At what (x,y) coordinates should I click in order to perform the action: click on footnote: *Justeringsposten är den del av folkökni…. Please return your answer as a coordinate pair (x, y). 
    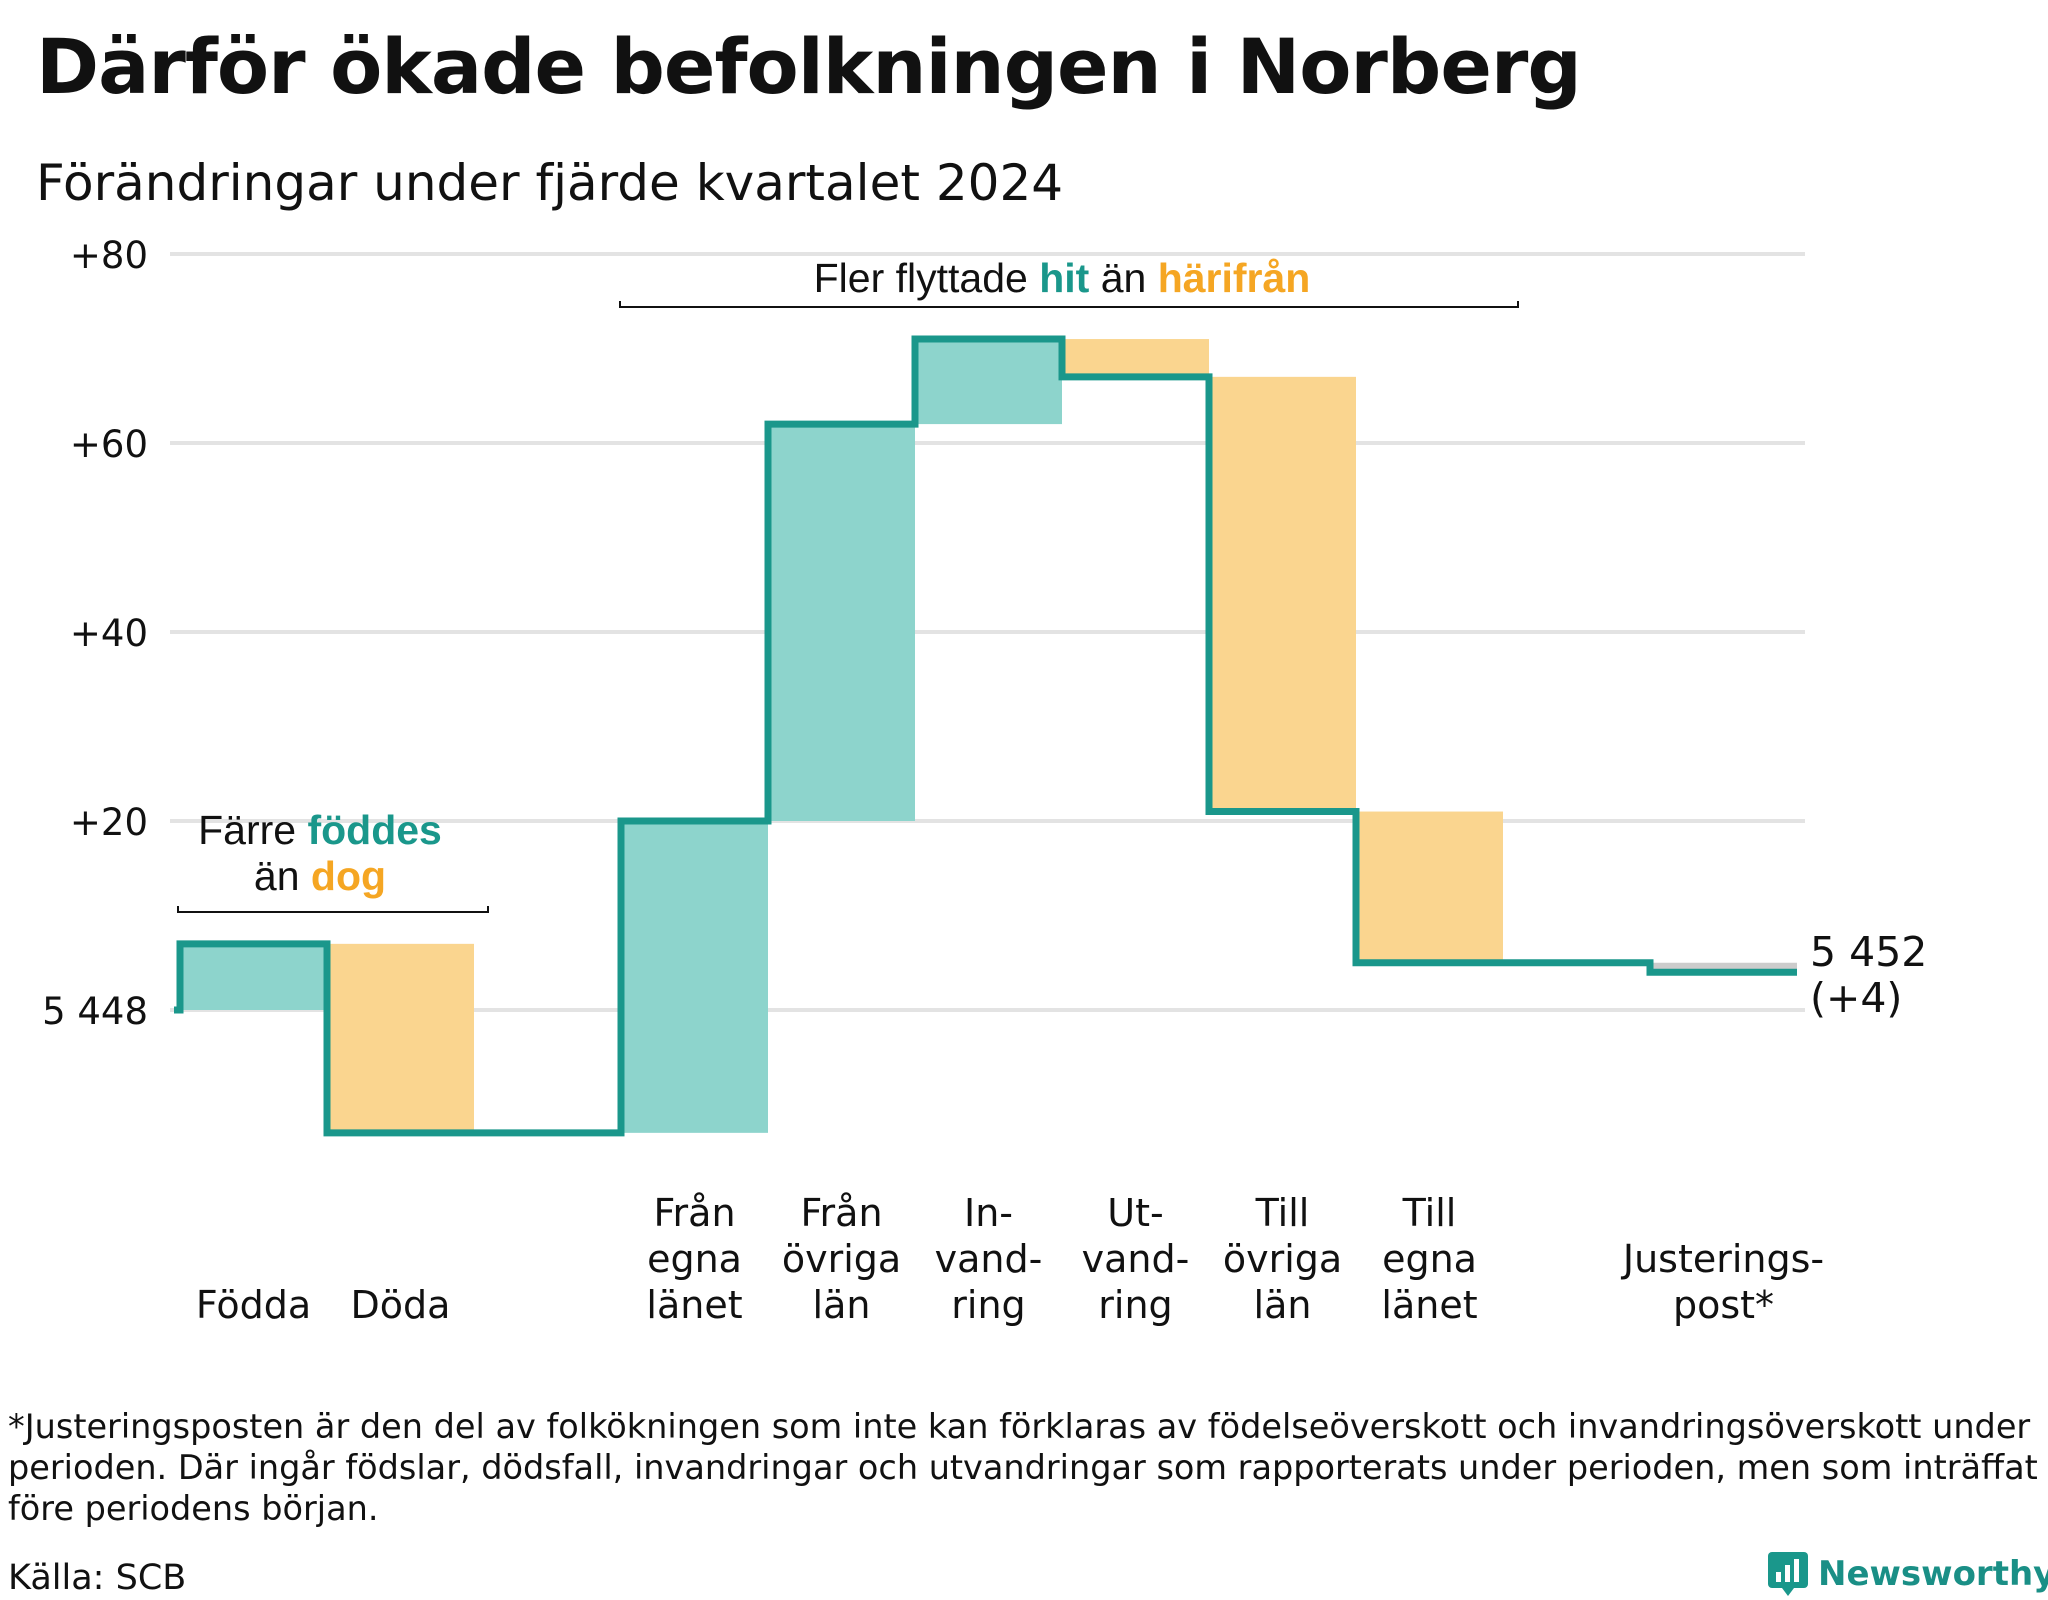
    Looking at the image, I should click on (1023, 1467).